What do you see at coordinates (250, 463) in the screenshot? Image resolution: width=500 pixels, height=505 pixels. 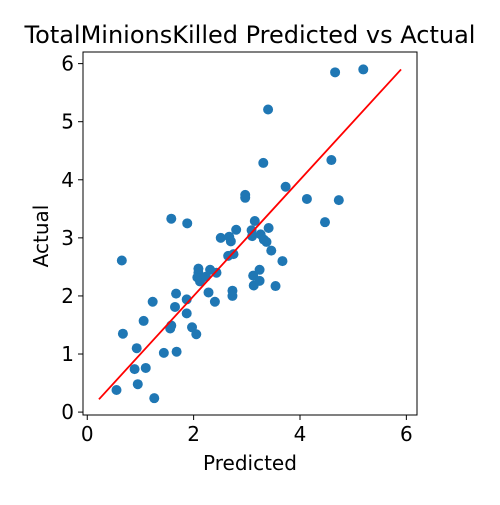 I see `x-axis-label: Predicted` at bounding box center [250, 463].